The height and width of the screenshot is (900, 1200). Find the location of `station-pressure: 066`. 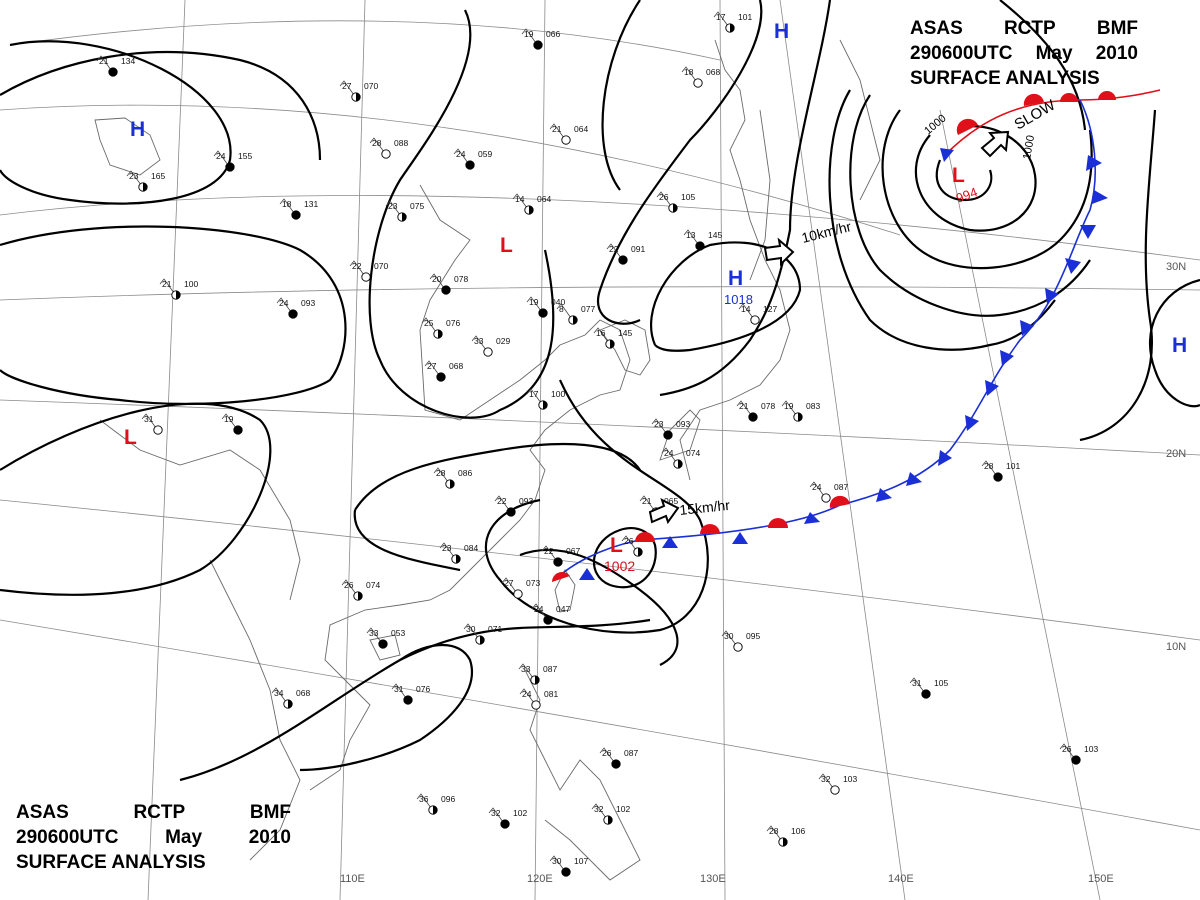

station-pressure: 066 is located at coordinates (553, 34).